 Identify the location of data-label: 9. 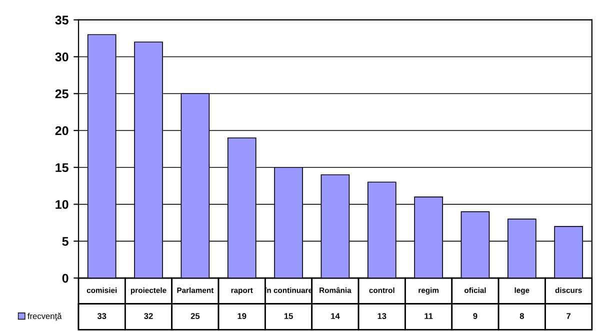
(475, 316).